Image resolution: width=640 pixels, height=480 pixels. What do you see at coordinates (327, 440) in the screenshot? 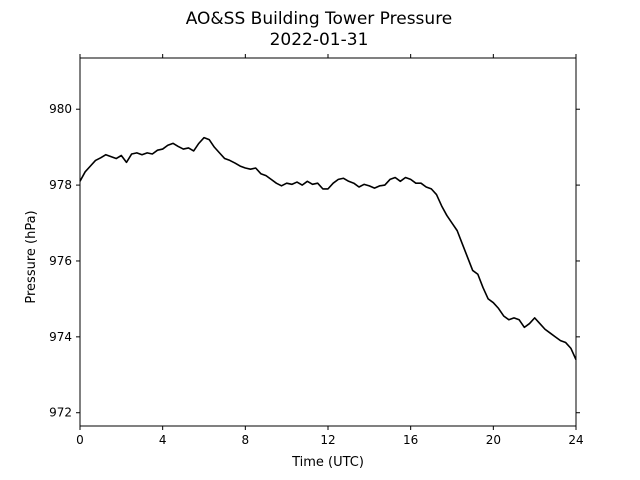
I see `x-tick-label: 12` at bounding box center [327, 440].